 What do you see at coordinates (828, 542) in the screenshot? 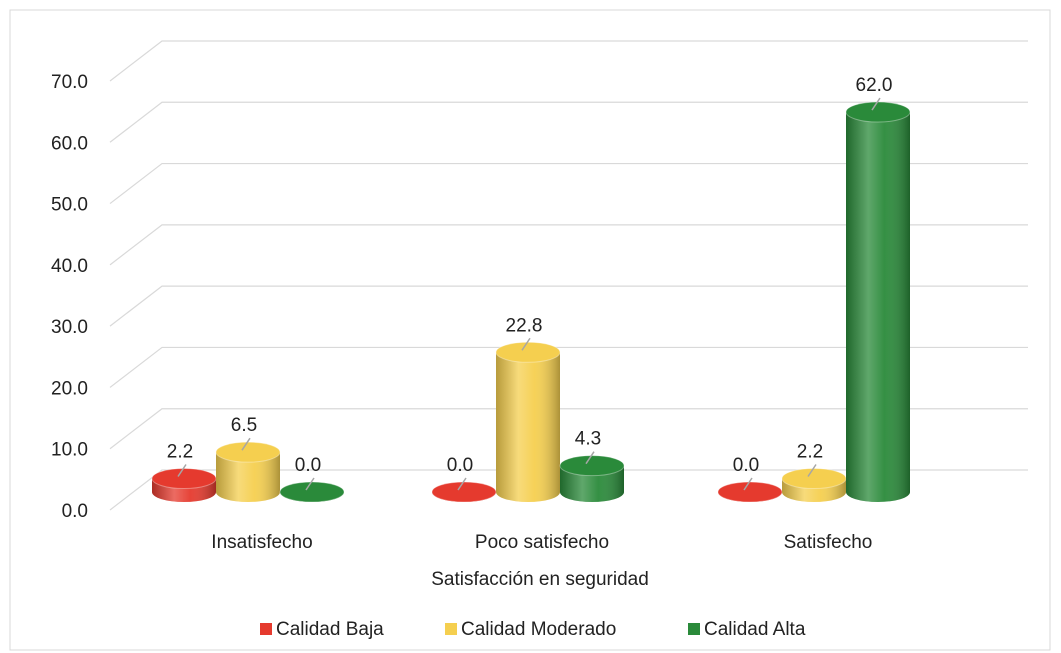
I see `x-tick-label: Satisfecho` at bounding box center [828, 542].